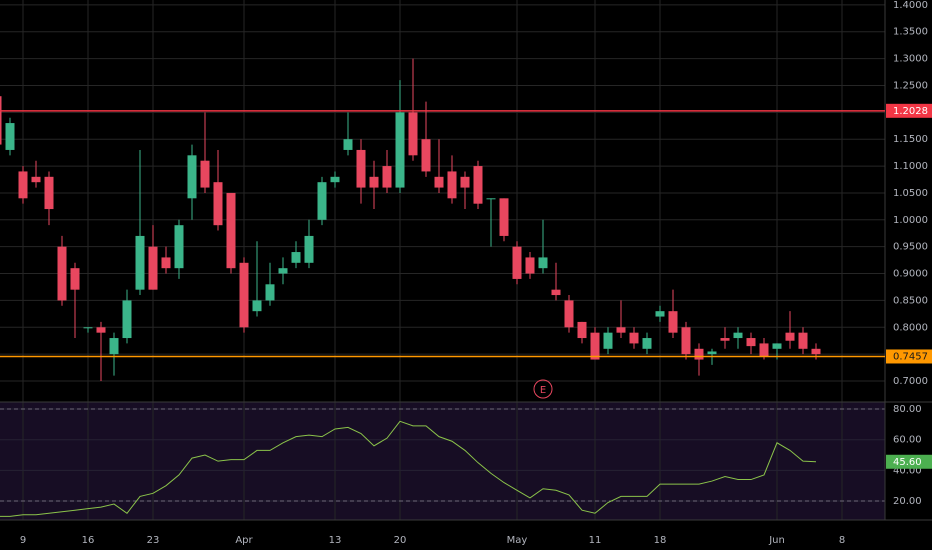 The image size is (932, 550). I want to click on event-label: E, so click(543, 390).